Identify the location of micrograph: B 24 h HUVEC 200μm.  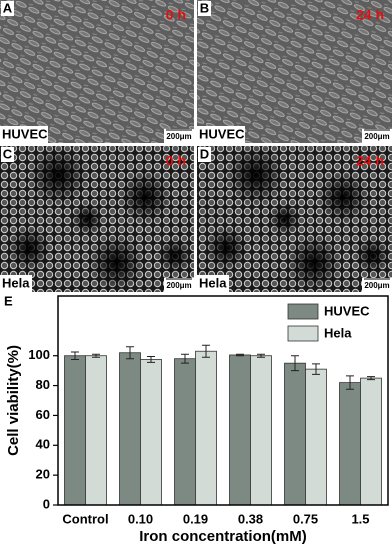
(294, 71).